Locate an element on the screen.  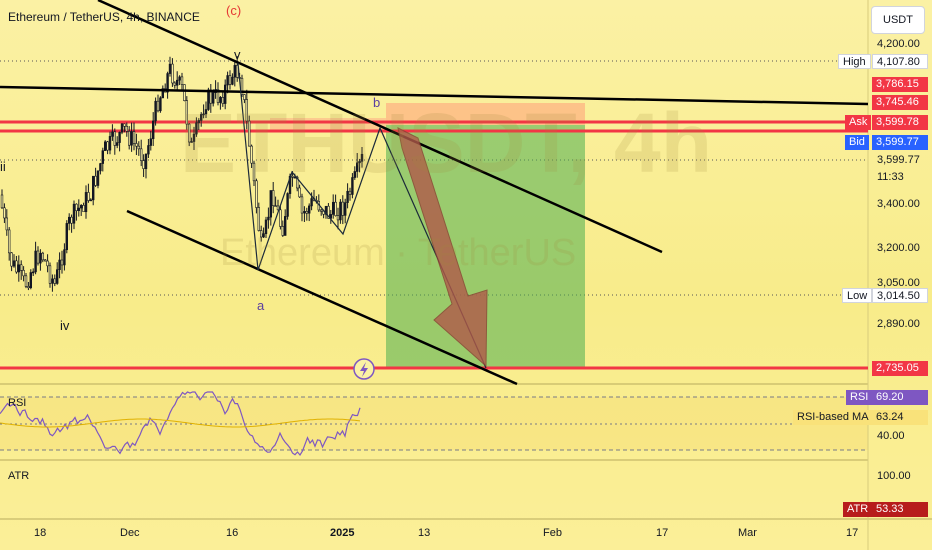
bid-value: 3,599.77 is located at coordinates (900, 142).